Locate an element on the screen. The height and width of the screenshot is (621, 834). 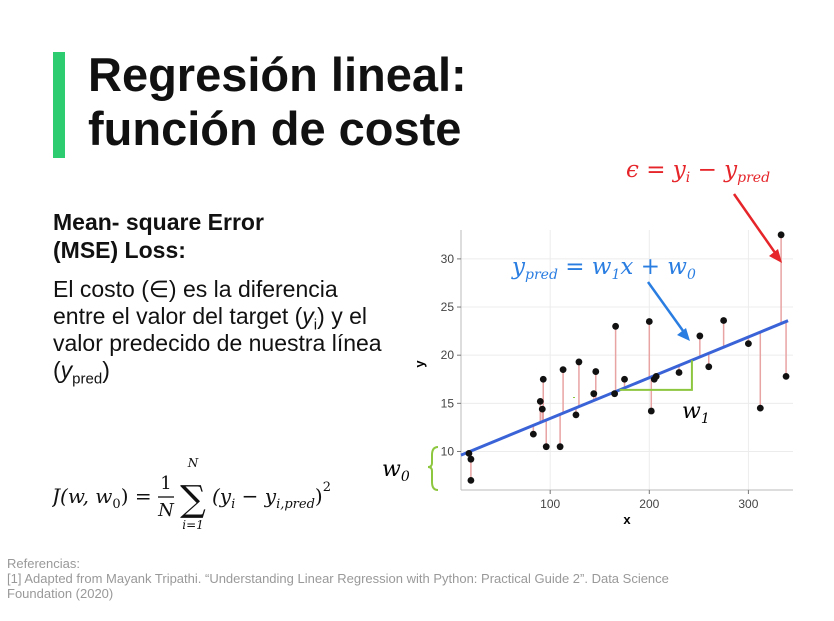
error-equation: ϵ = yi − ypred is located at coordinates (698, 173).